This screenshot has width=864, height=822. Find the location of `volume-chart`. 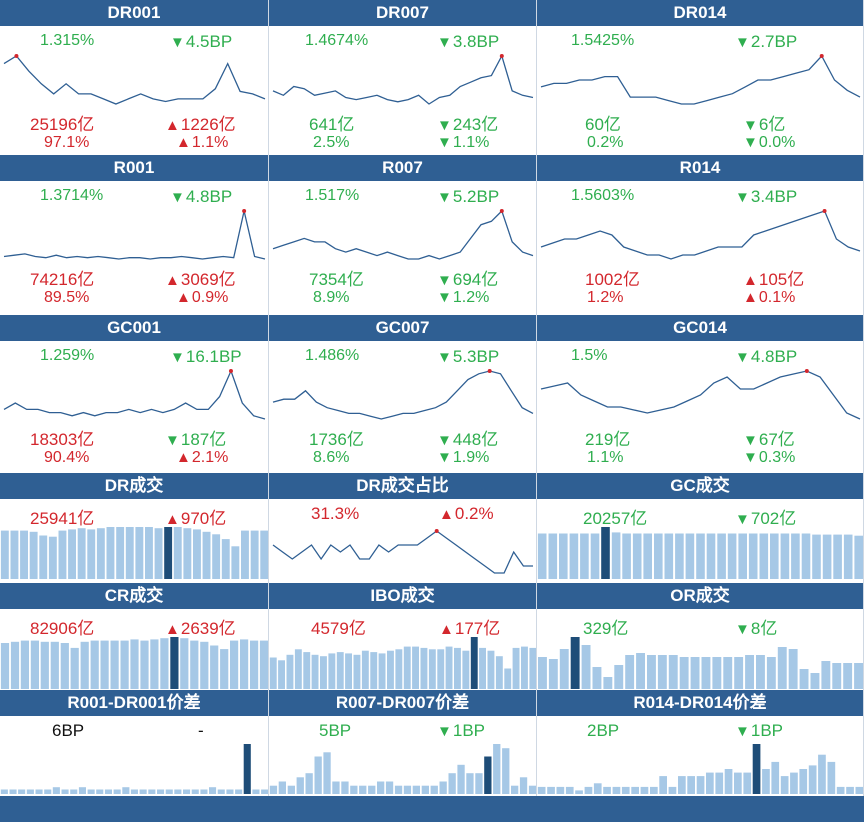

volume-chart is located at coordinates (402, 769).